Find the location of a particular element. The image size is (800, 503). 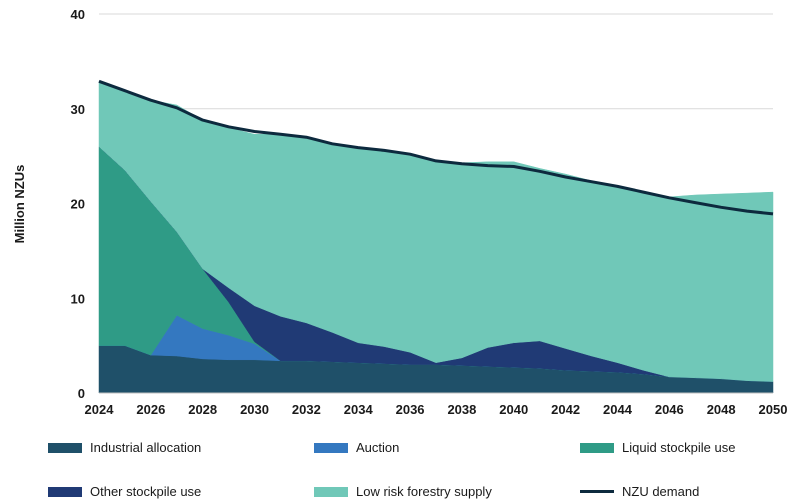

x-tick-label: 2048 is located at coordinates (721, 409).